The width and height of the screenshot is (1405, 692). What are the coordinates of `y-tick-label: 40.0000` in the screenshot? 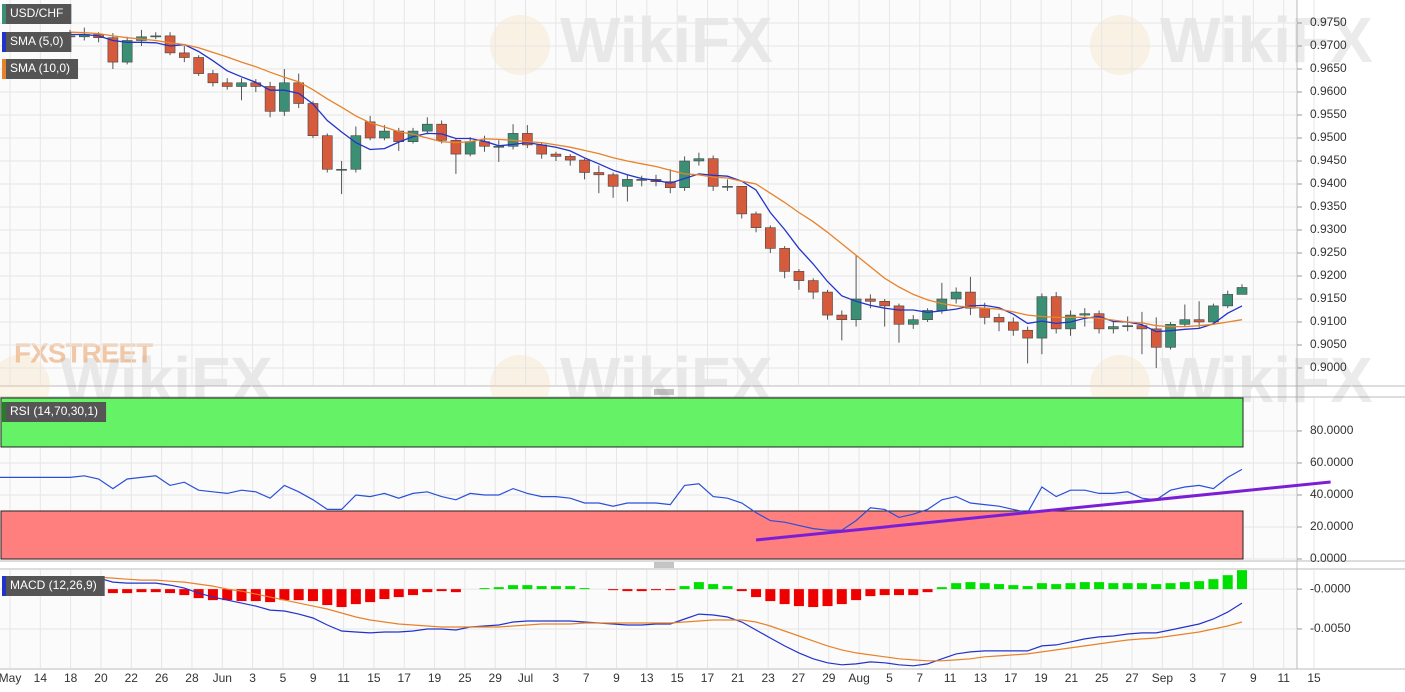 It's located at (1332, 494).